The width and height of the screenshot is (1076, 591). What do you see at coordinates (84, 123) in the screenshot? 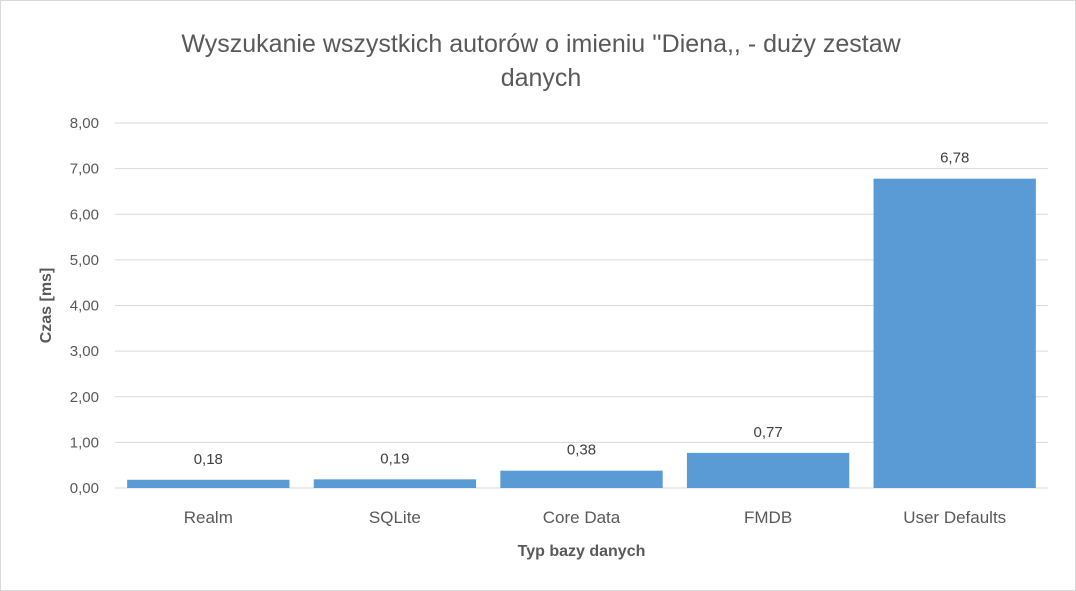
I see `y-tick-label: 8,00` at bounding box center [84, 123].